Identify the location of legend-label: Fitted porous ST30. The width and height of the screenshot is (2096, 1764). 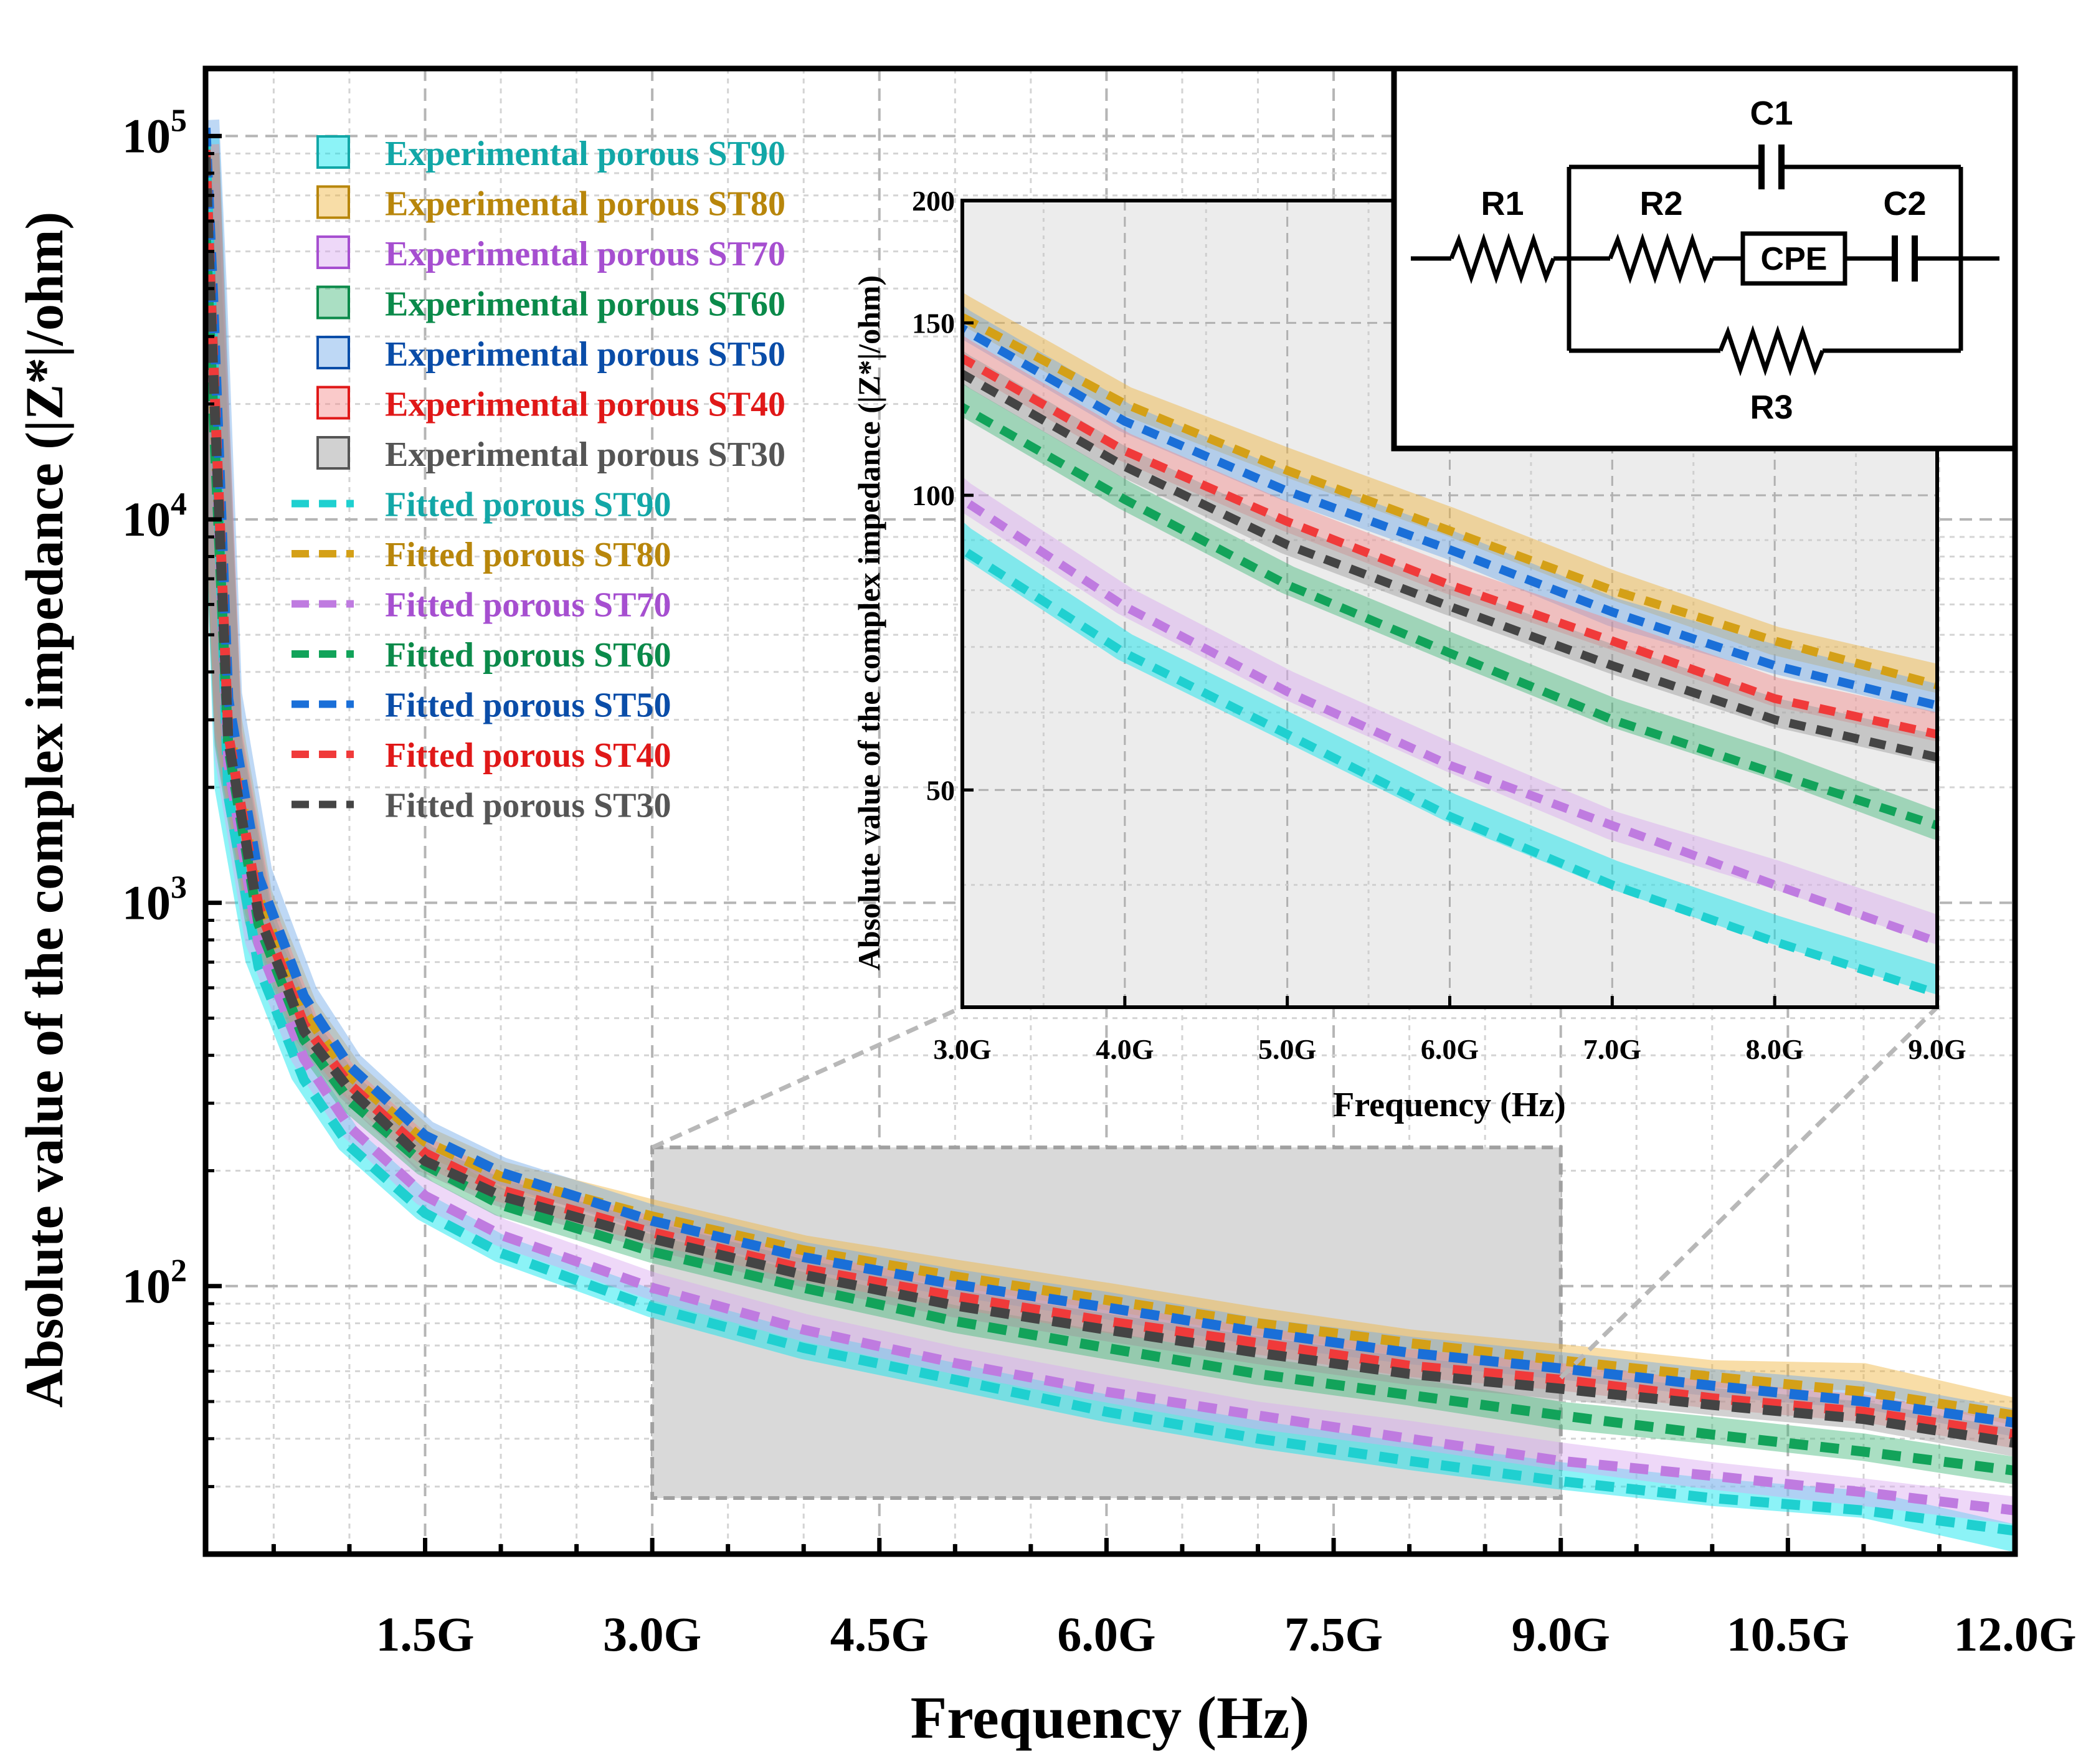
(528, 806).